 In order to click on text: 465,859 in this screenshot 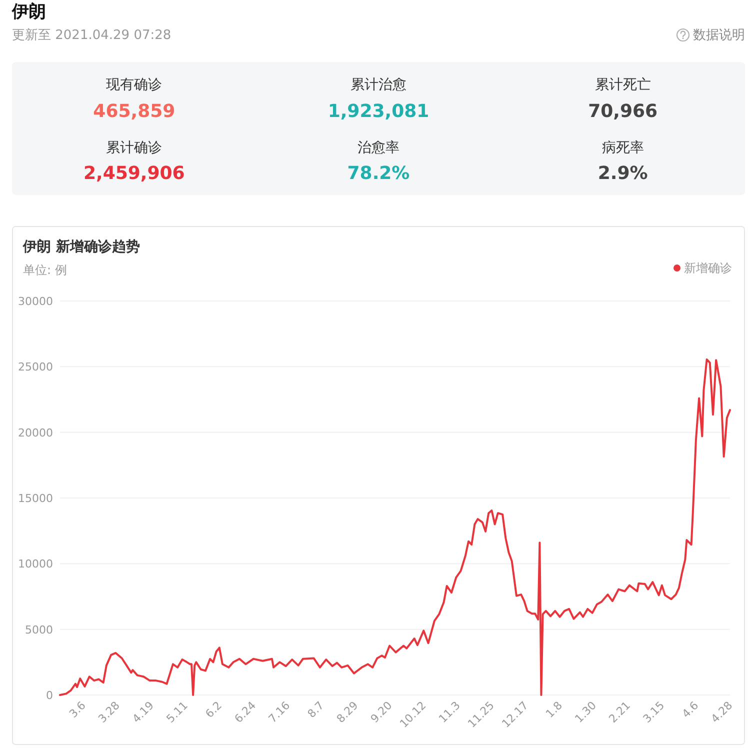, I will do `click(134, 111)`.